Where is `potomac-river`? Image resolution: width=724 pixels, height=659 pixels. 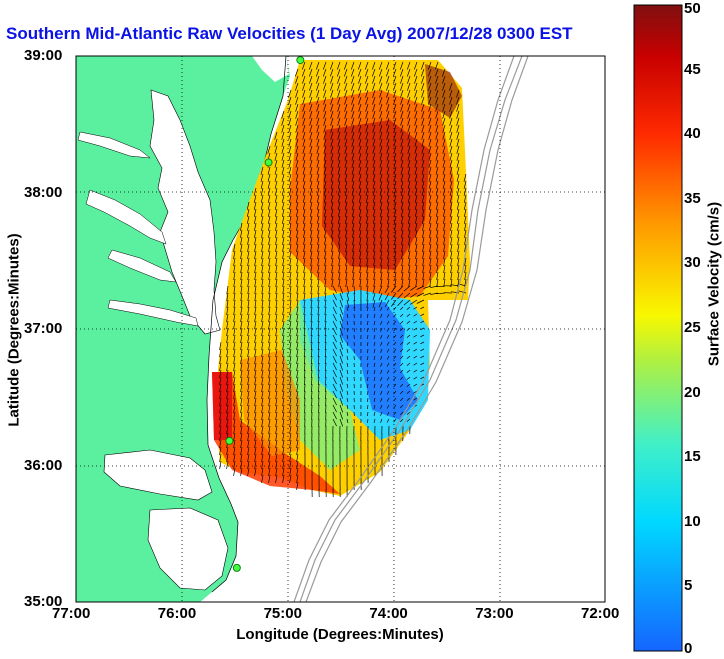 potomac-river is located at coordinates (126, 217).